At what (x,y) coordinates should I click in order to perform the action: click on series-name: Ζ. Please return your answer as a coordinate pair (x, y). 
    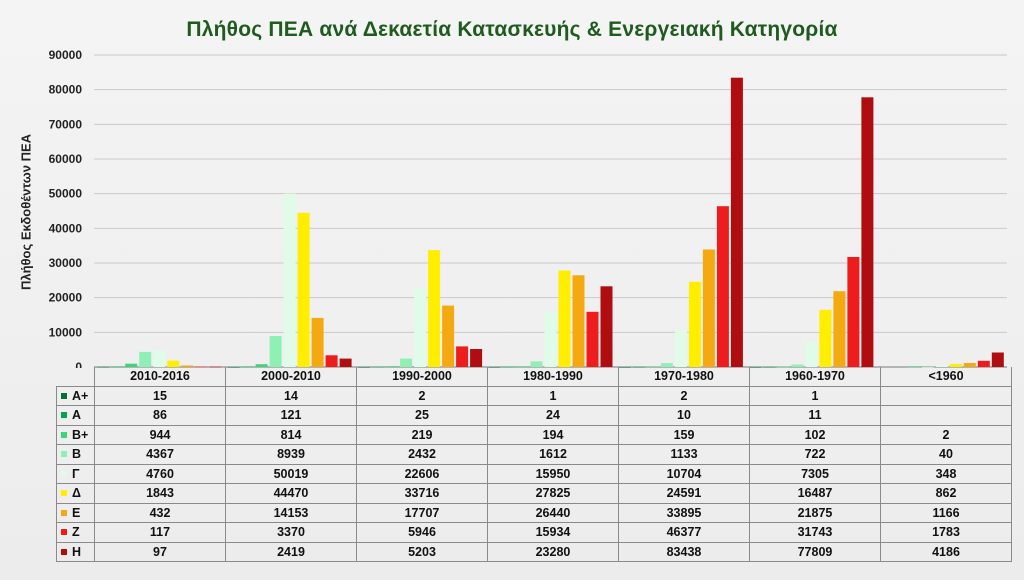
    Looking at the image, I should click on (76, 532).